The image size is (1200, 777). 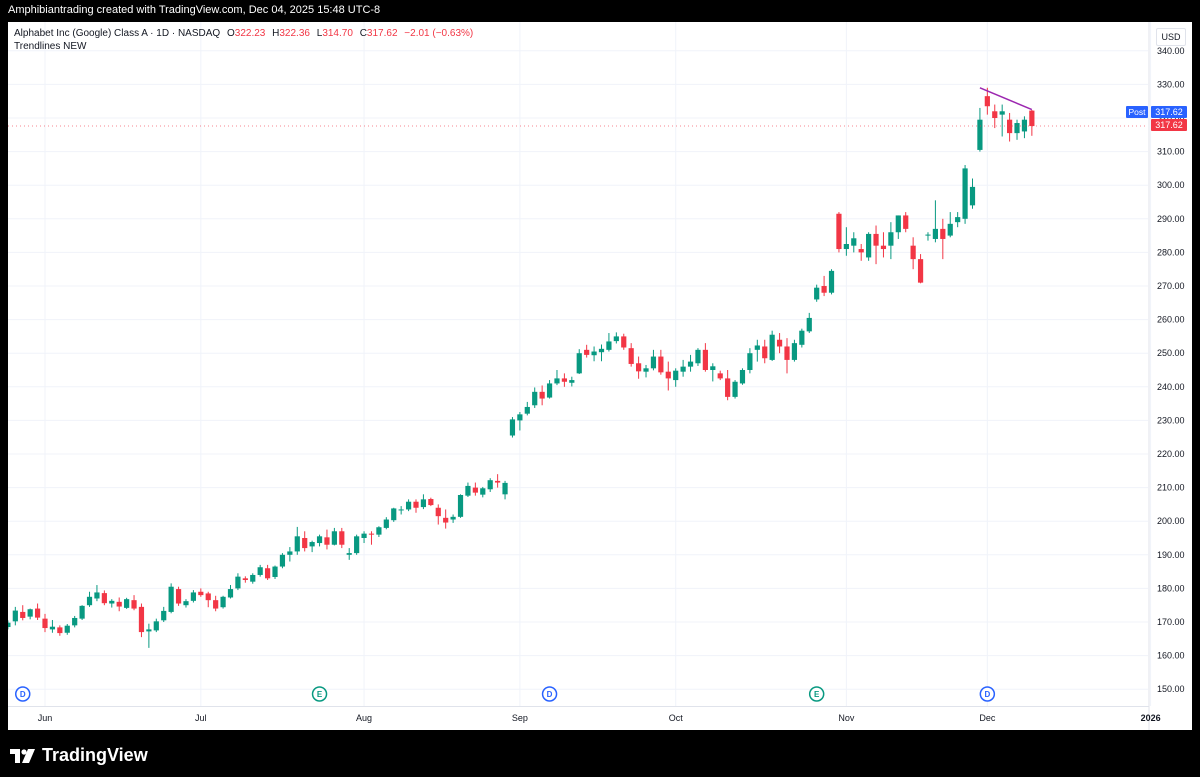 What do you see at coordinates (1171, 118) in the screenshot?
I see `y-tick-label: 320.00` at bounding box center [1171, 118].